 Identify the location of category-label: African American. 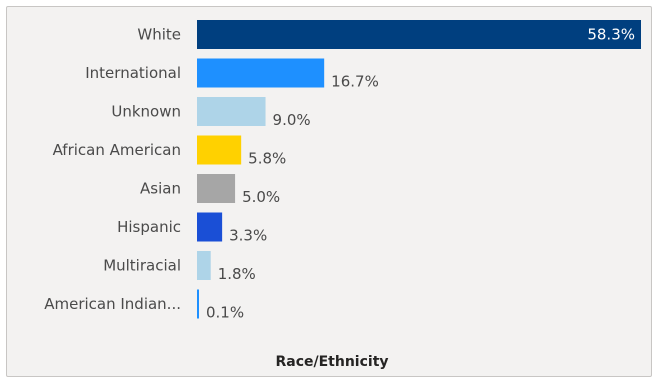
(117, 150).